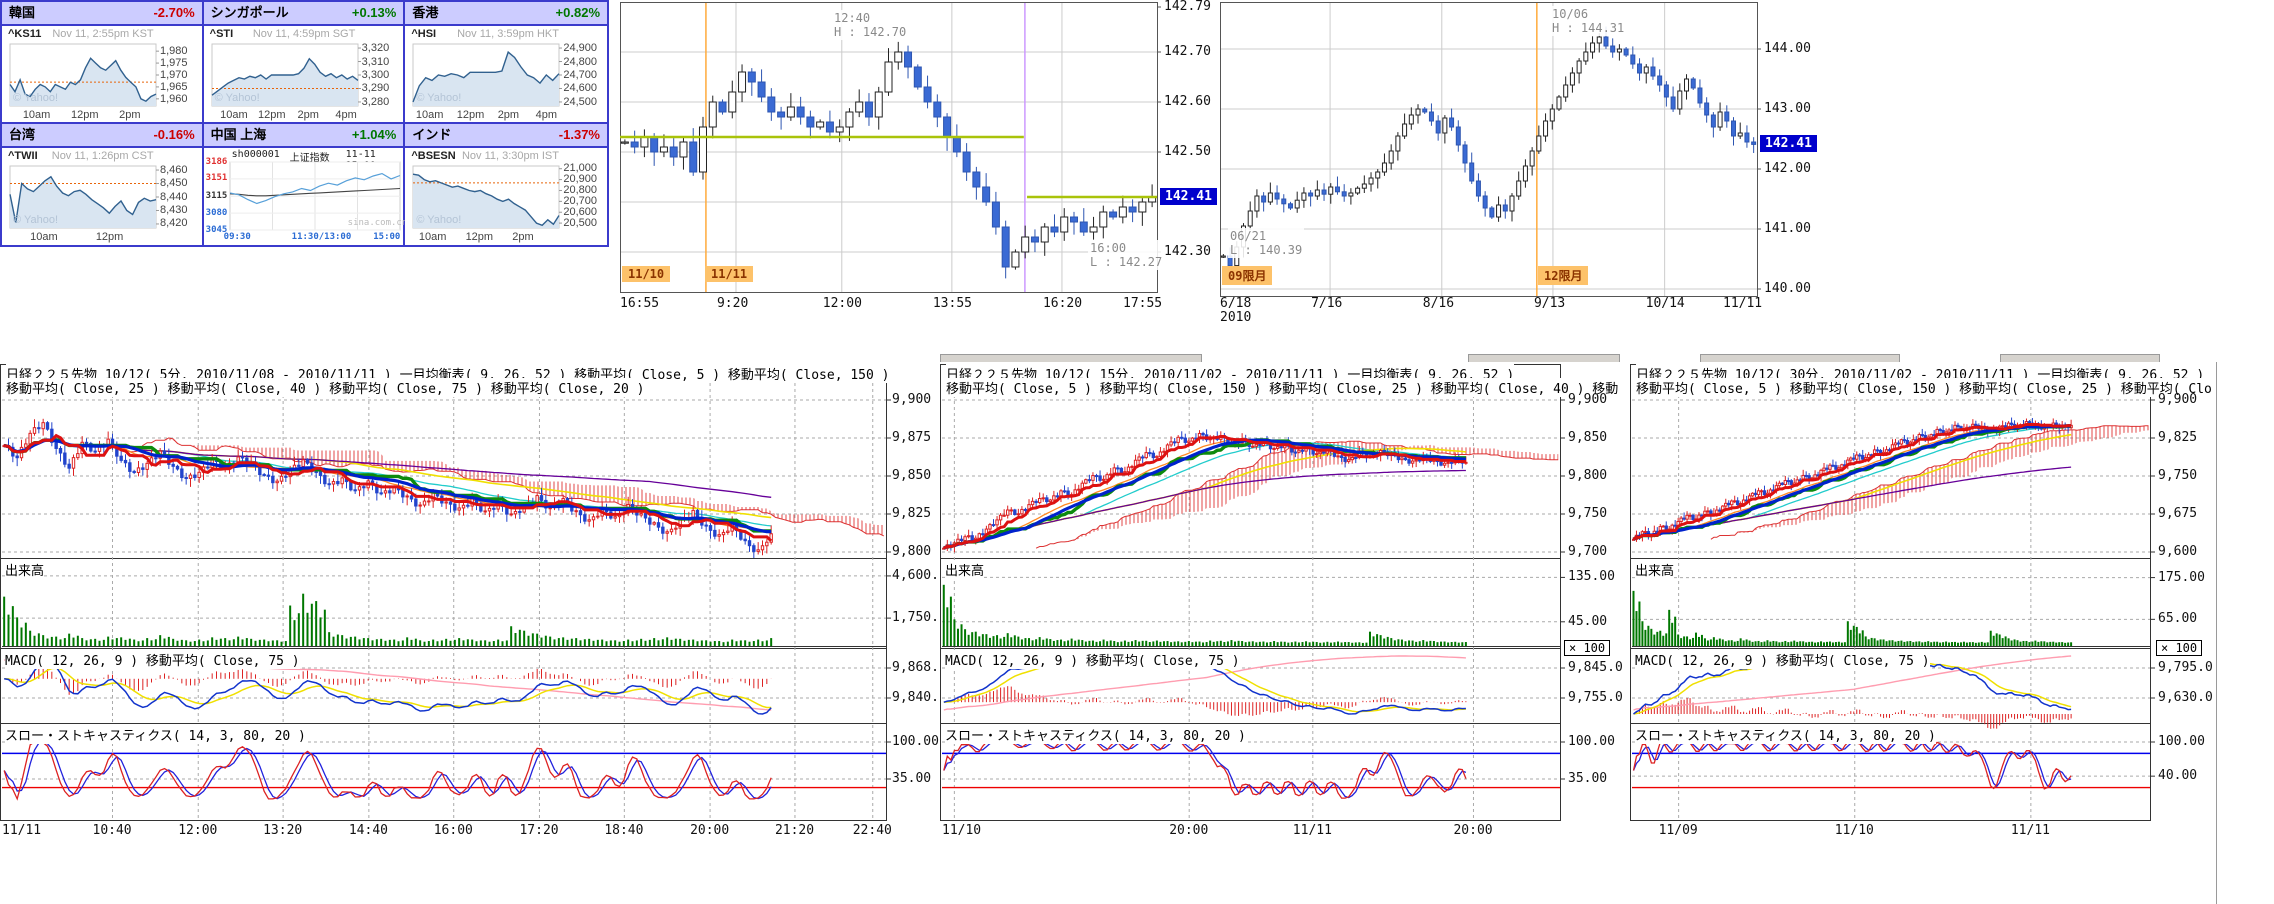 This screenshot has height=904, width=2274. What do you see at coordinates (580, 200) in the screenshot?
I see `y-axis-tick-label: 20,700` at bounding box center [580, 200].